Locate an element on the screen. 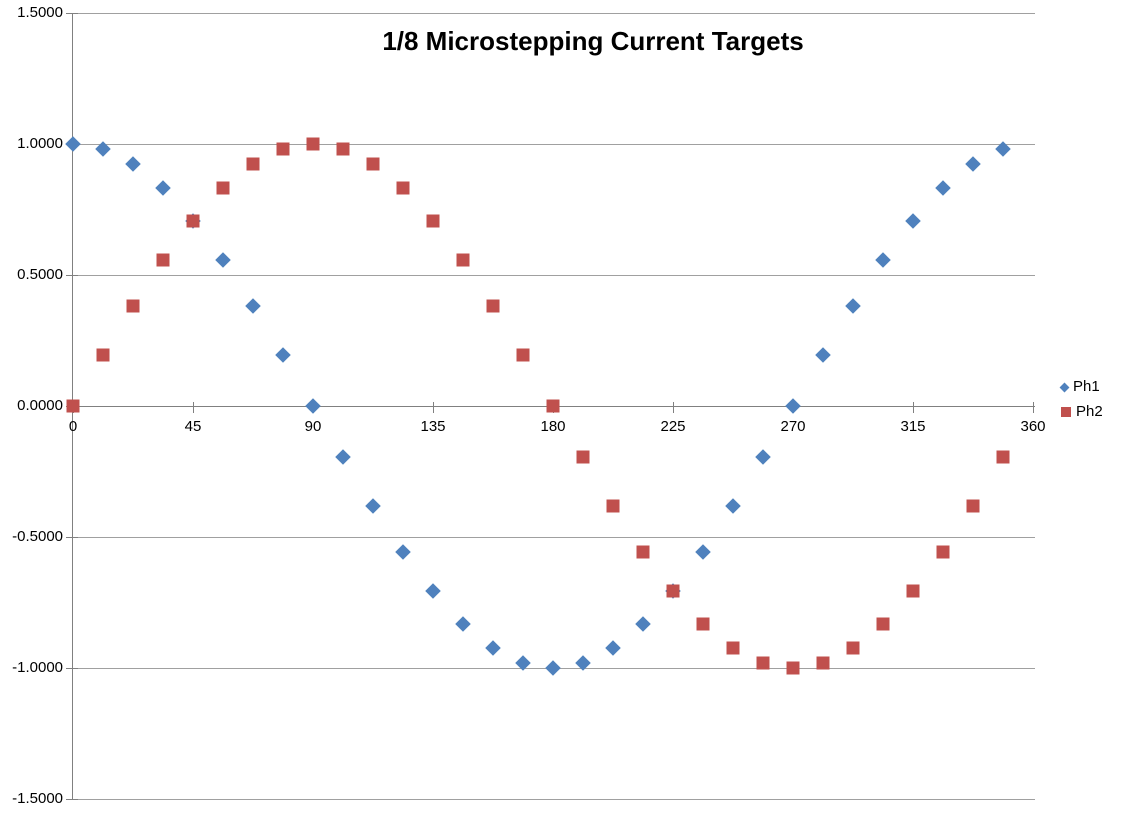 The height and width of the screenshot is (815, 1126). x-axis-tick-label: 90 is located at coordinates (313, 426).